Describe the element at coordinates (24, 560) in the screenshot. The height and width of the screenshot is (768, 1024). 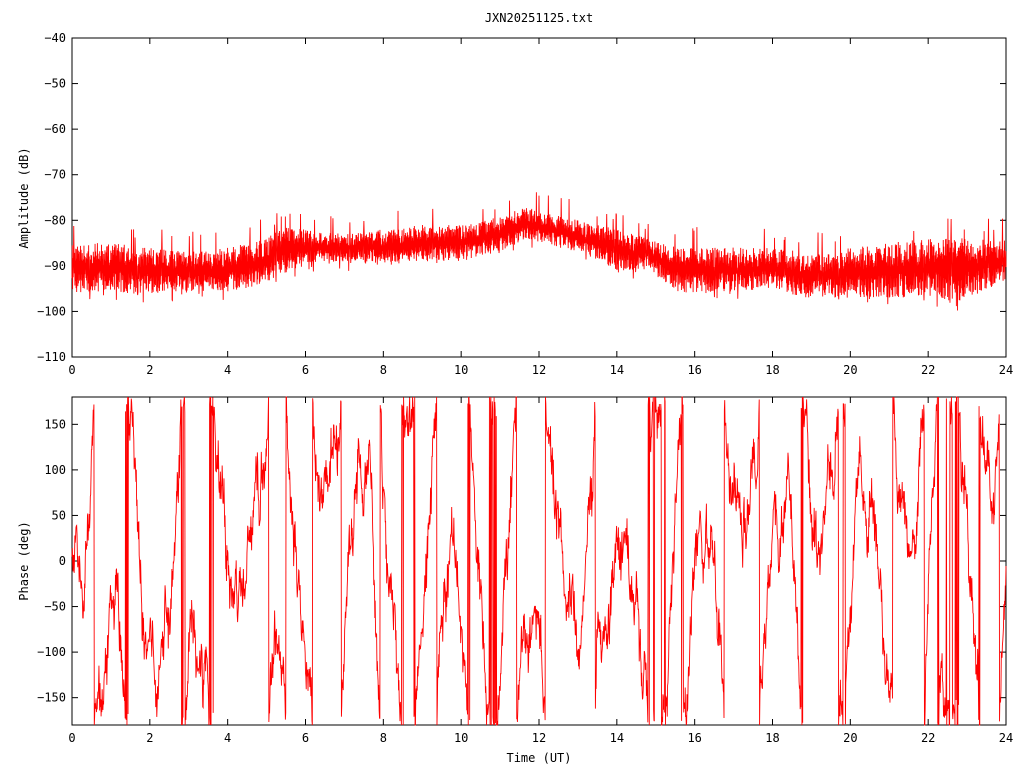
I see `phase-y-axis-label: Phase (deg)` at that location.